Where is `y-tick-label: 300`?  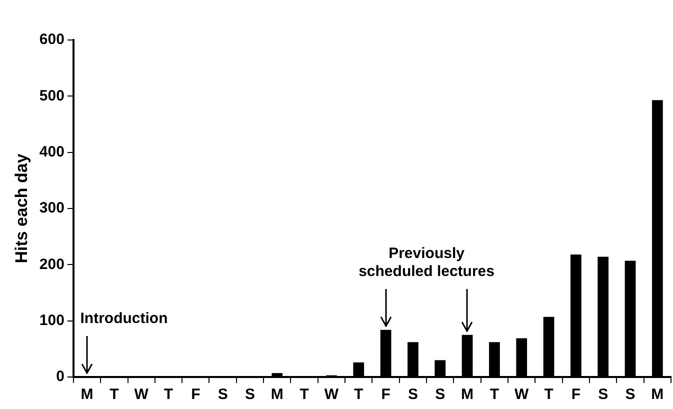
y-tick-label: 300 is located at coordinates (51, 208).